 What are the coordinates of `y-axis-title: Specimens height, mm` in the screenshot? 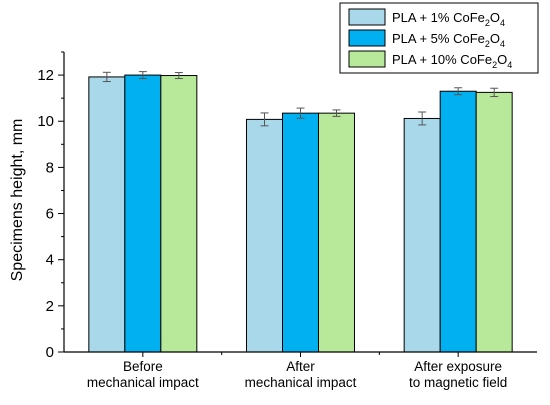 It's located at (17, 200).